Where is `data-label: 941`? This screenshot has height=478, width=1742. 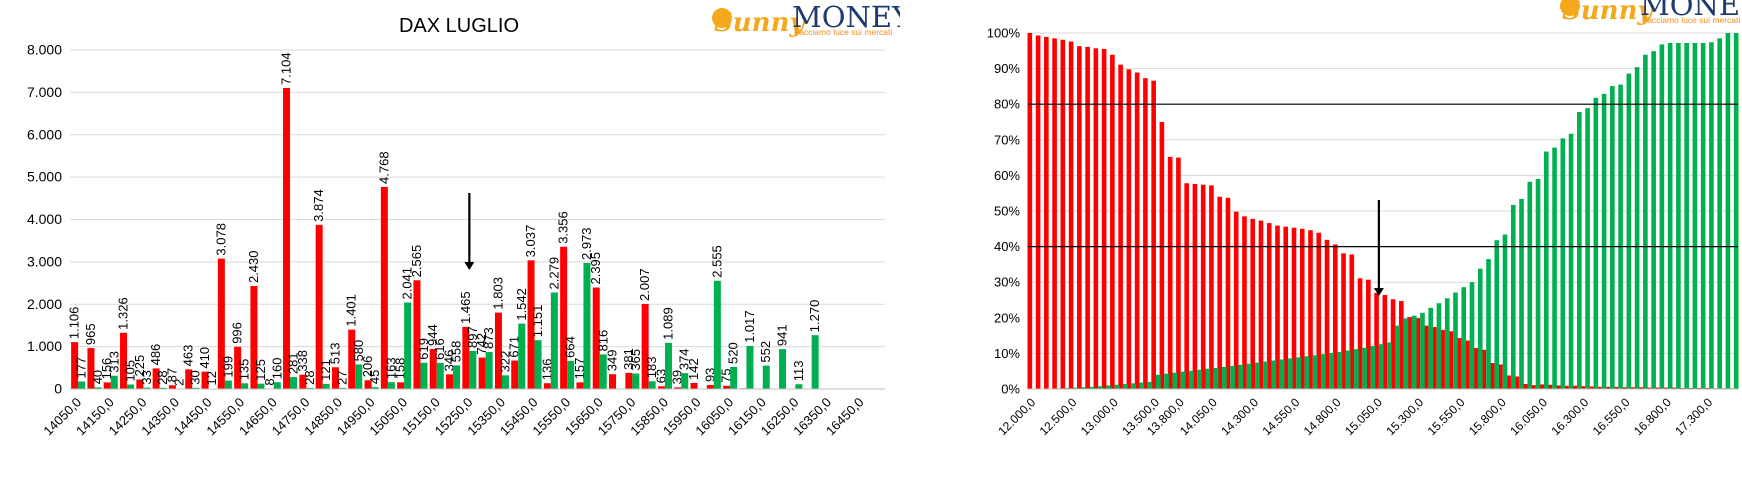 data-label: 941 is located at coordinates (782, 335).